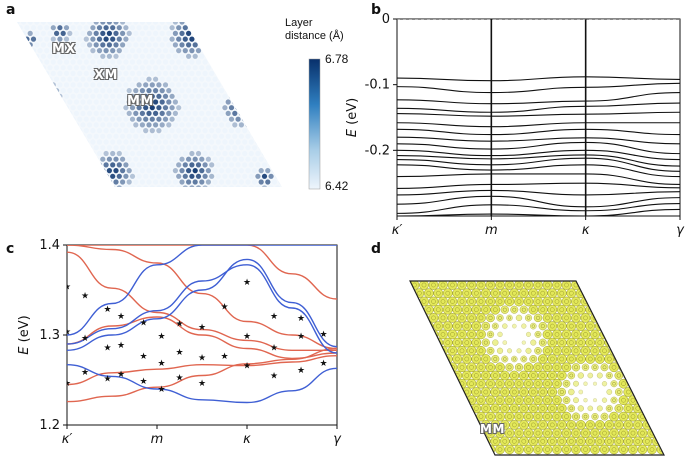 This screenshot has width=685, height=476. Describe the element at coordinates (49, 425) in the screenshot. I see `y-tick-label: 1.2` at that location.